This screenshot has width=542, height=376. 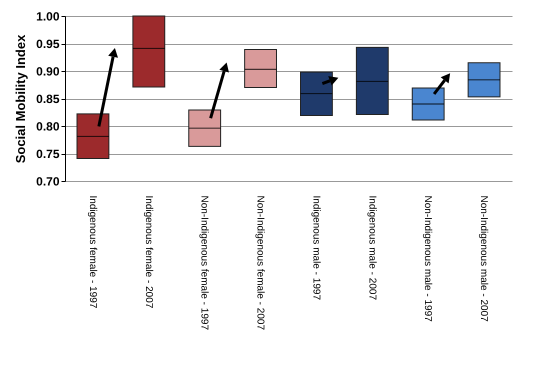 I want to click on x-tick-label: Indigenous female - 1997, so click(x=92, y=252).